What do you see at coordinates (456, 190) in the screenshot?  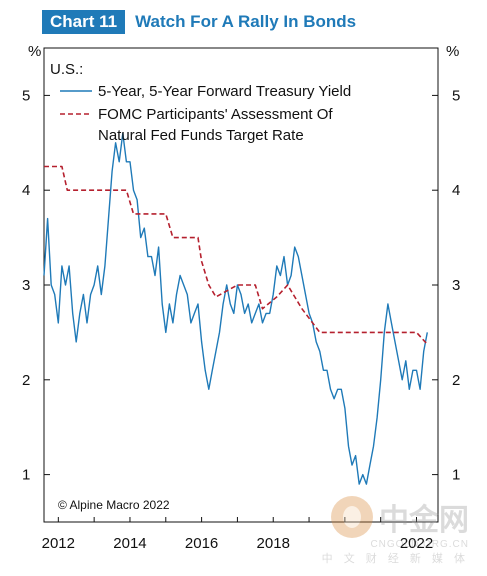 I see `y-tick-label-right: 4` at bounding box center [456, 190].